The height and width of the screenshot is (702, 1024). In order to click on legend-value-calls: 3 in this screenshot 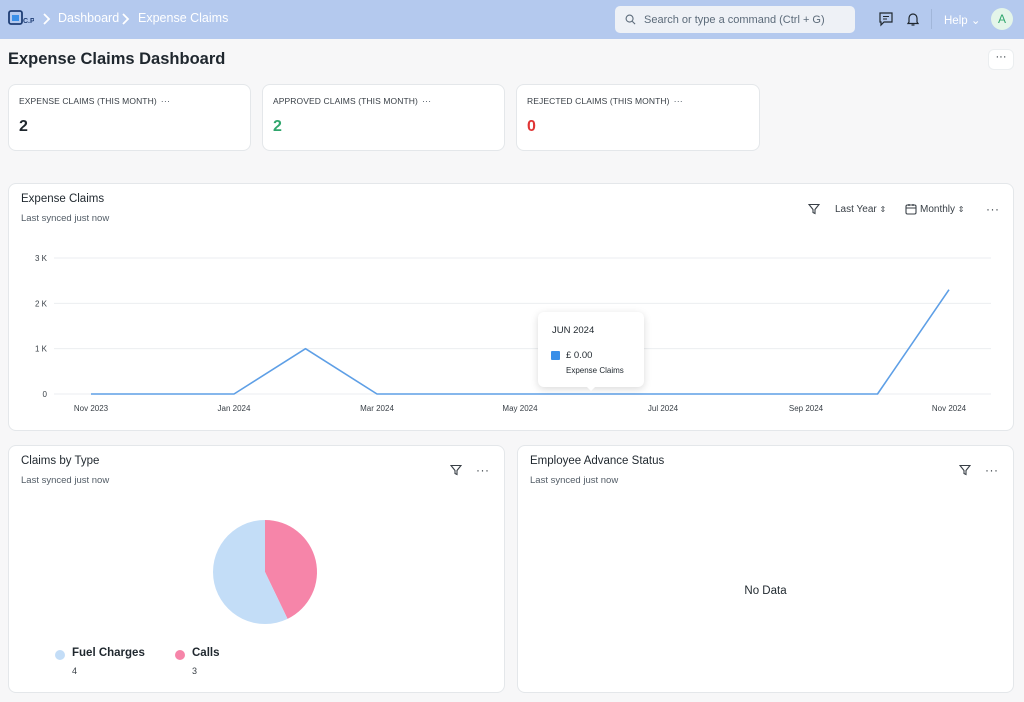, I will do `click(195, 671)`.